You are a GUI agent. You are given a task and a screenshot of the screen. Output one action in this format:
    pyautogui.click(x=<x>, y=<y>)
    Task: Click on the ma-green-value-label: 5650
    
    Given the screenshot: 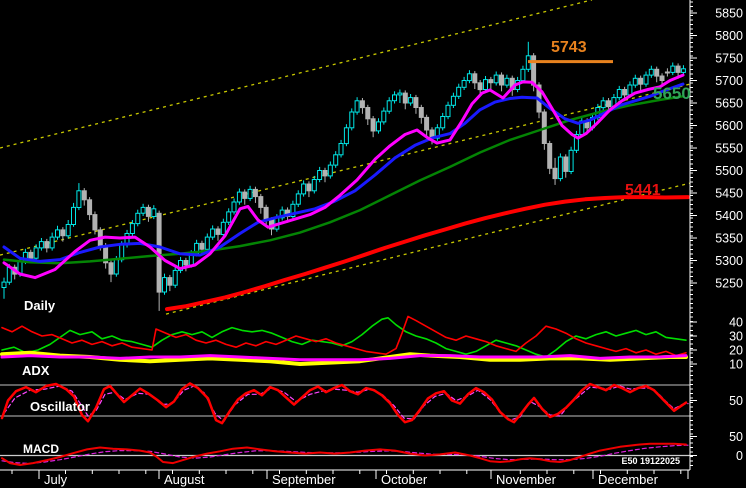 What is the action you would take?
    pyautogui.click(x=672, y=93)
    